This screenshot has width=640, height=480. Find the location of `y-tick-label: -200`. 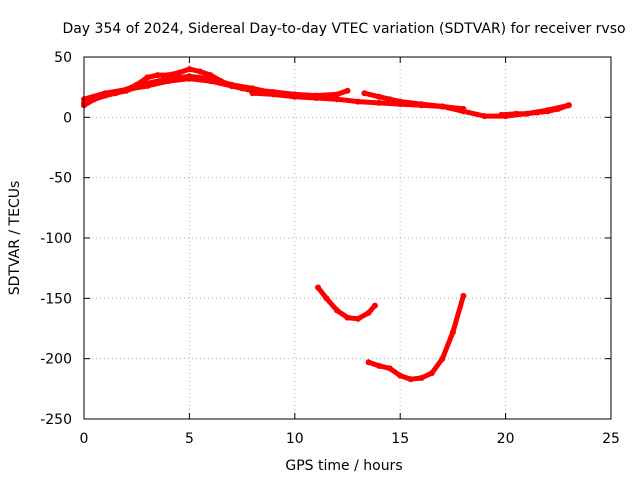

y-tick-label: -200 is located at coordinates (56, 360).